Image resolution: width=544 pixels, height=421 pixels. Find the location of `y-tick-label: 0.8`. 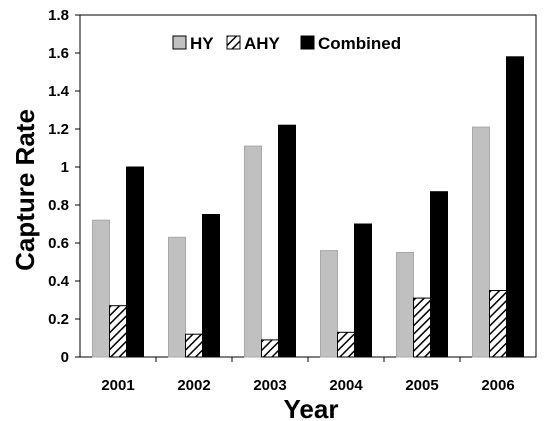

y-tick-label: 0.8 is located at coordinates (58, 205).